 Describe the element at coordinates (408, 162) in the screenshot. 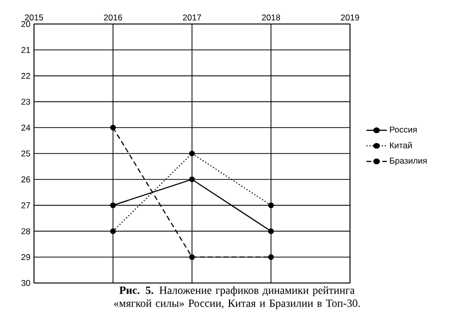

I see `legend-label: Бразилия` at that location.